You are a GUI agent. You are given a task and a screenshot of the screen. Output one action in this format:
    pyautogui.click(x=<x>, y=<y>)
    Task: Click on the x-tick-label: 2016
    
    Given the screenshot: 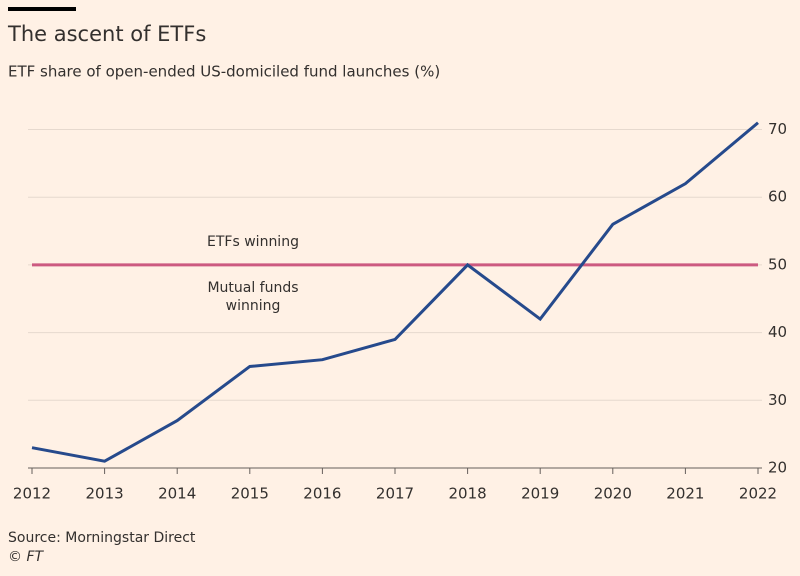 What is the action you would take?
    pyautogui.click(x=322, y=494)
    